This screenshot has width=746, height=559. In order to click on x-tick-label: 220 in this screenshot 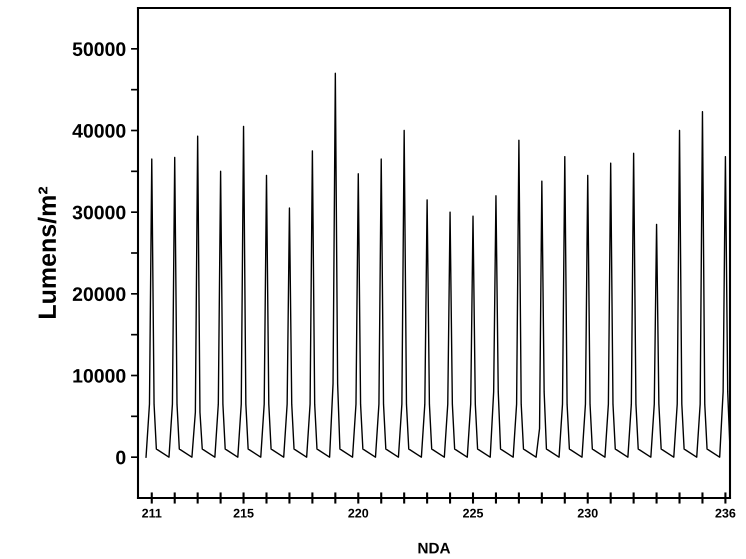, I will do `click(358, 513)`.